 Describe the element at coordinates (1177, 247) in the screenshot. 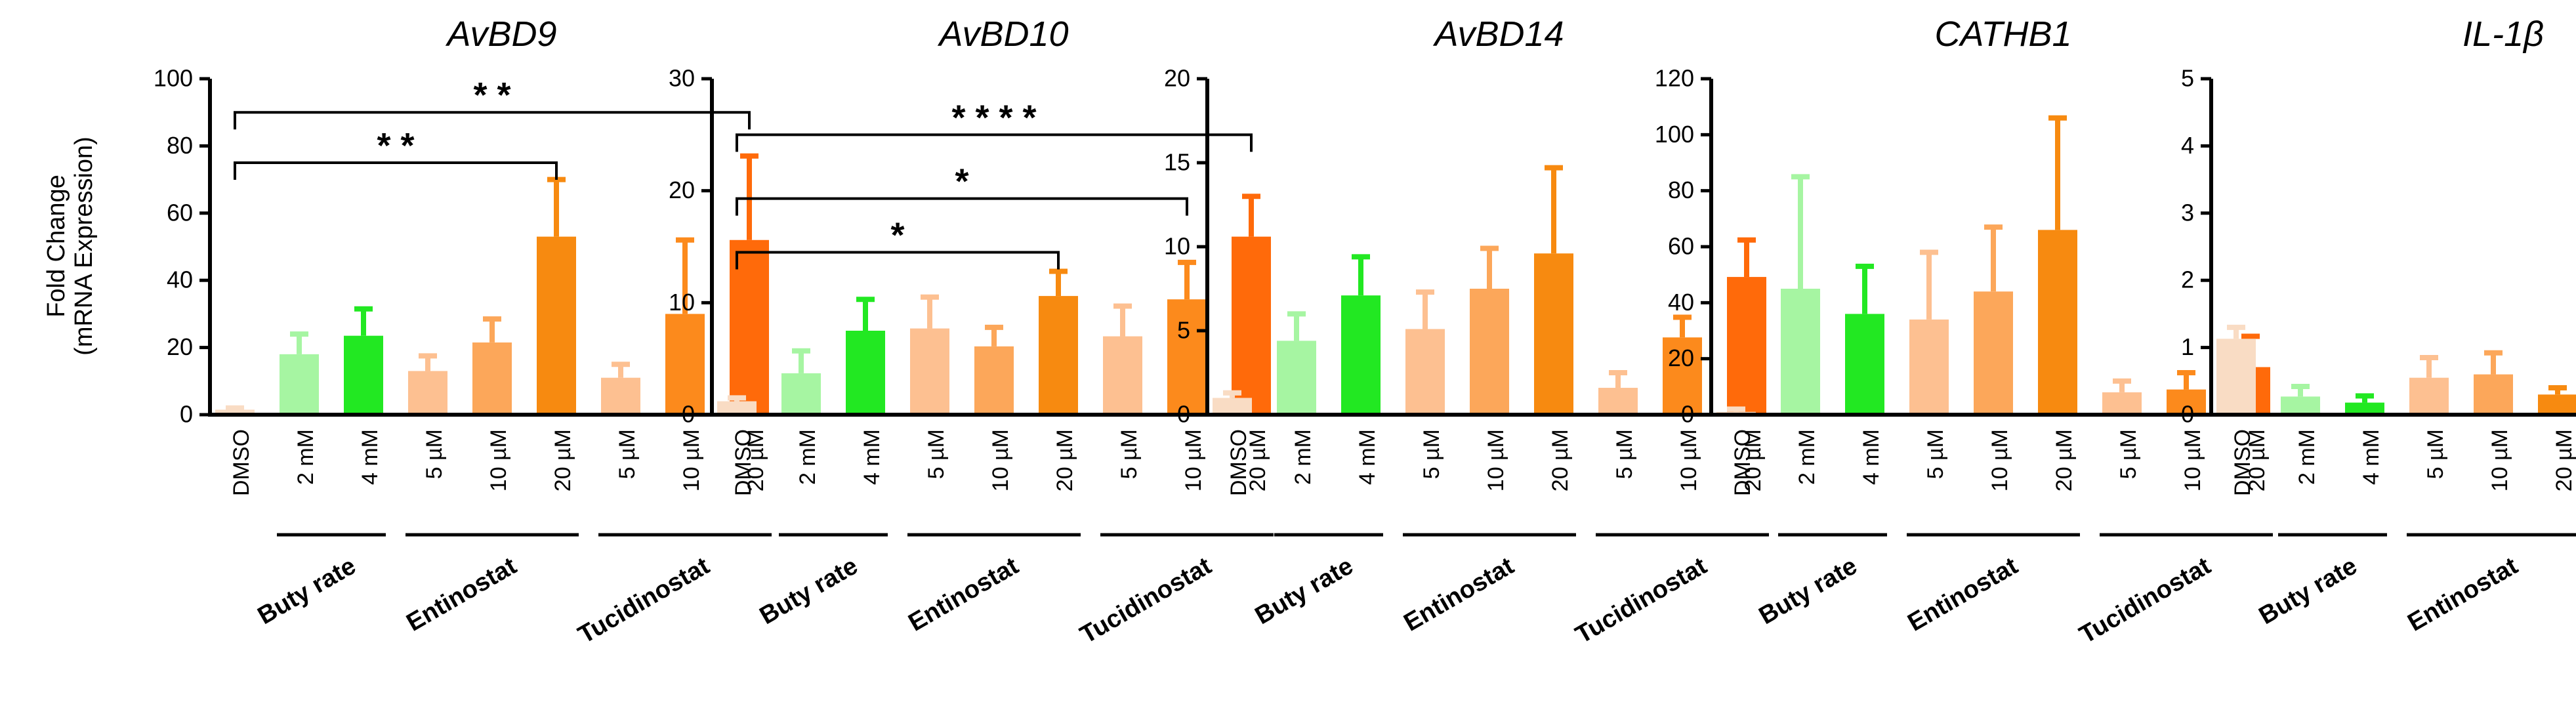

I see `y-tick-label: 10` at that location.